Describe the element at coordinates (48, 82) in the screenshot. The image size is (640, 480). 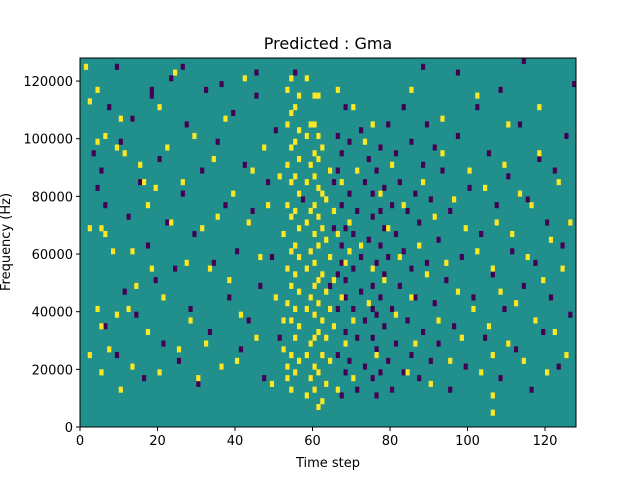
I see `y-tick-label: 120000` at that location.